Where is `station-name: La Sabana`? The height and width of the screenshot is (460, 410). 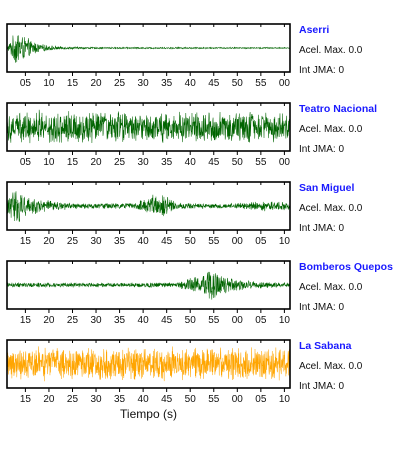
station-name: La Sabana is located at coordinates (325, 346).